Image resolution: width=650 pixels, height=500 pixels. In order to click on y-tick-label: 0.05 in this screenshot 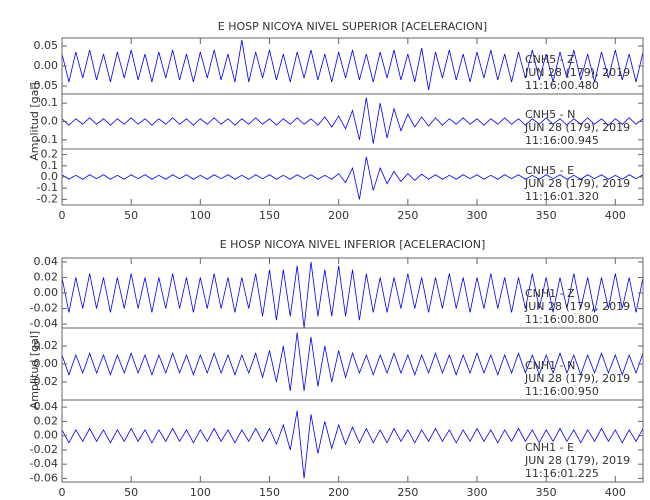, I will do `click(46, 45)`.